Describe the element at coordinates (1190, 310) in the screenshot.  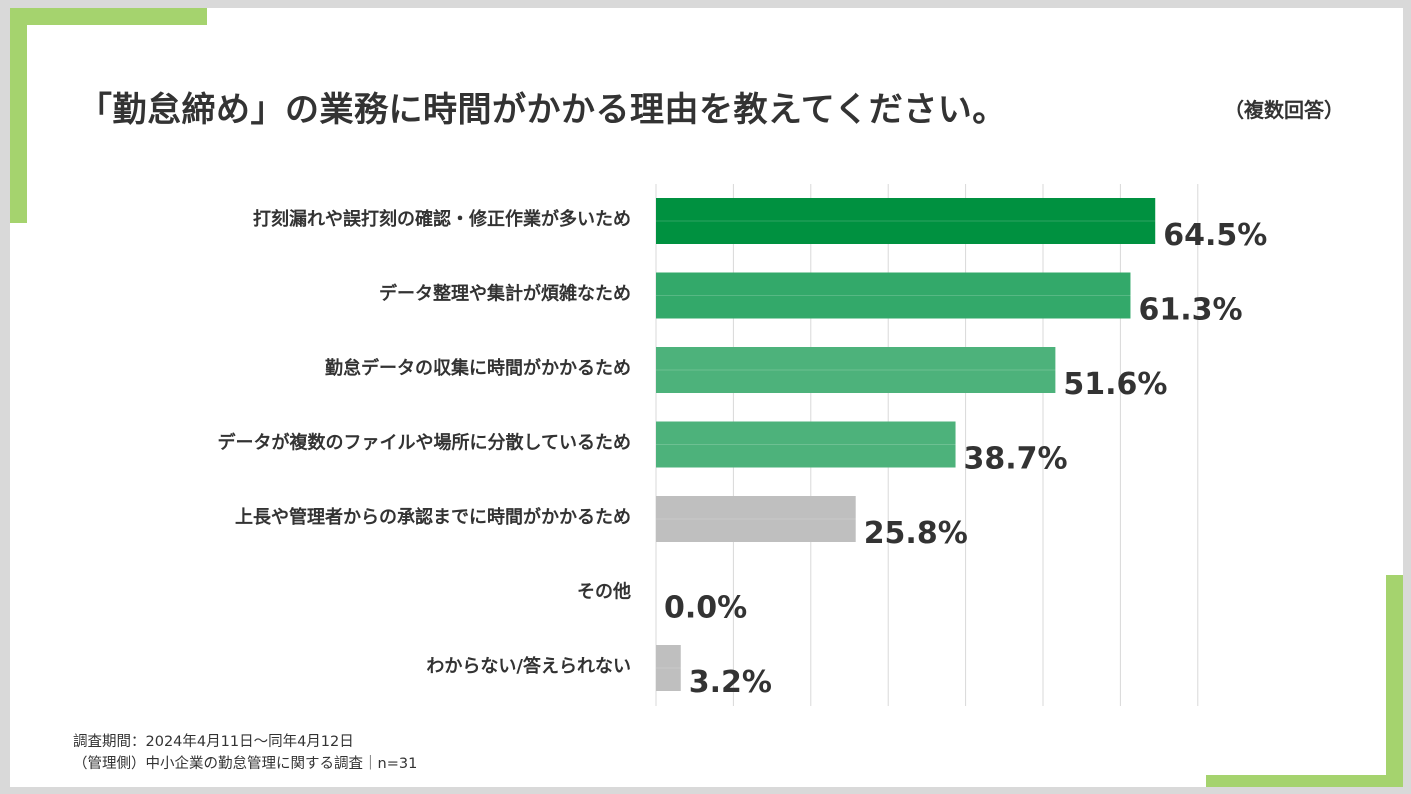
I see `value-label: 61.3%` at that location.